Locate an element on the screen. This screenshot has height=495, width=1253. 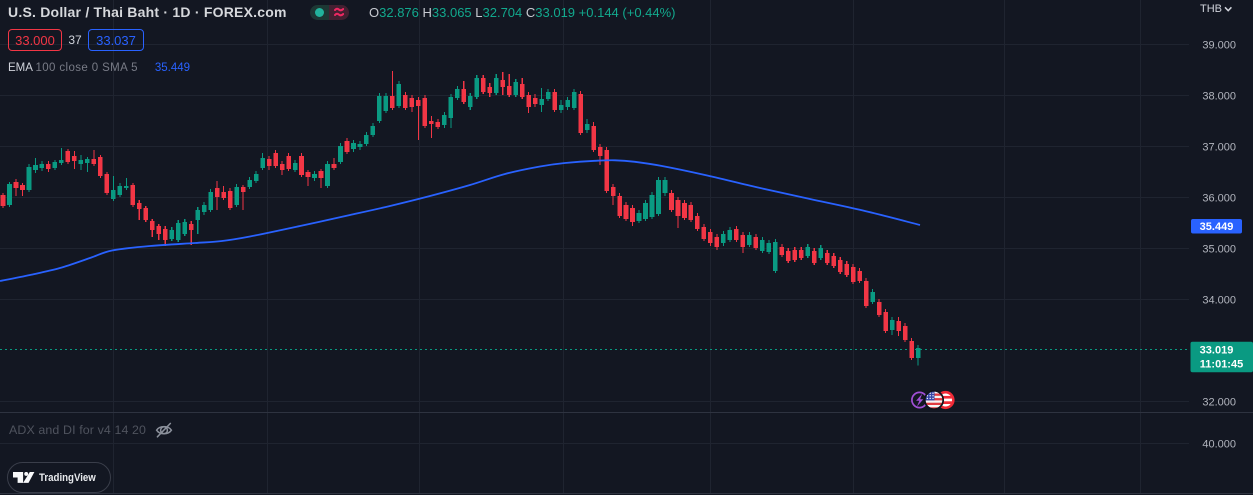
svg-text: THB is located at coordinates (1211, 9).